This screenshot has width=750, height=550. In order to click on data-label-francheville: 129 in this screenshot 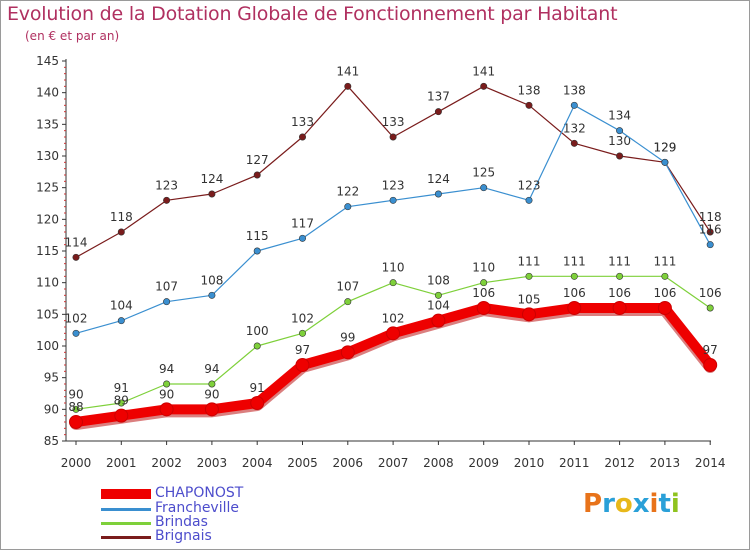, I will do `click(664, 147)`.